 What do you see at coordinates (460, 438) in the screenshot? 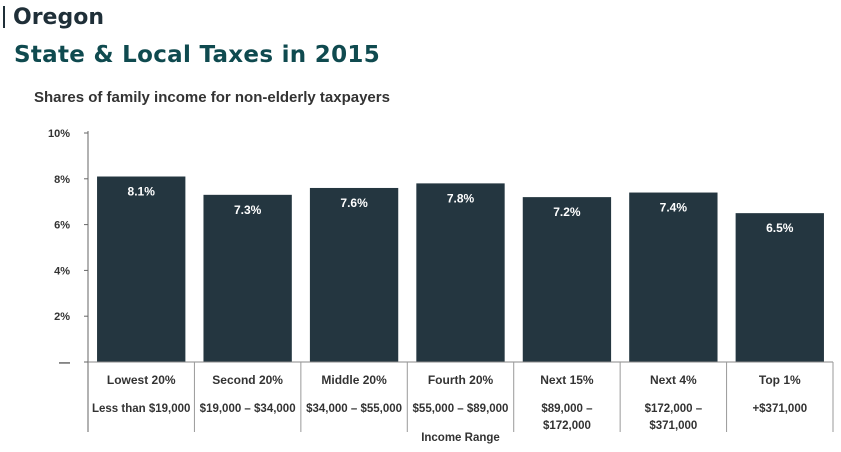
I see `x-axis-label: Income Range` at bounding box center [460, 438].